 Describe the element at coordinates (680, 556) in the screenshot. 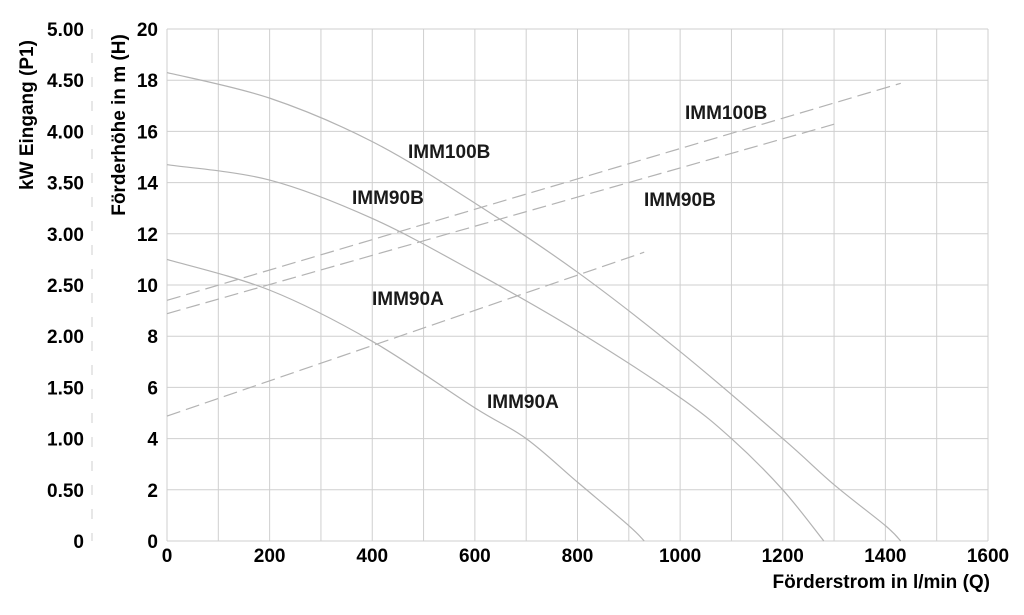

I see `x-tick-label: 1000` at that location.